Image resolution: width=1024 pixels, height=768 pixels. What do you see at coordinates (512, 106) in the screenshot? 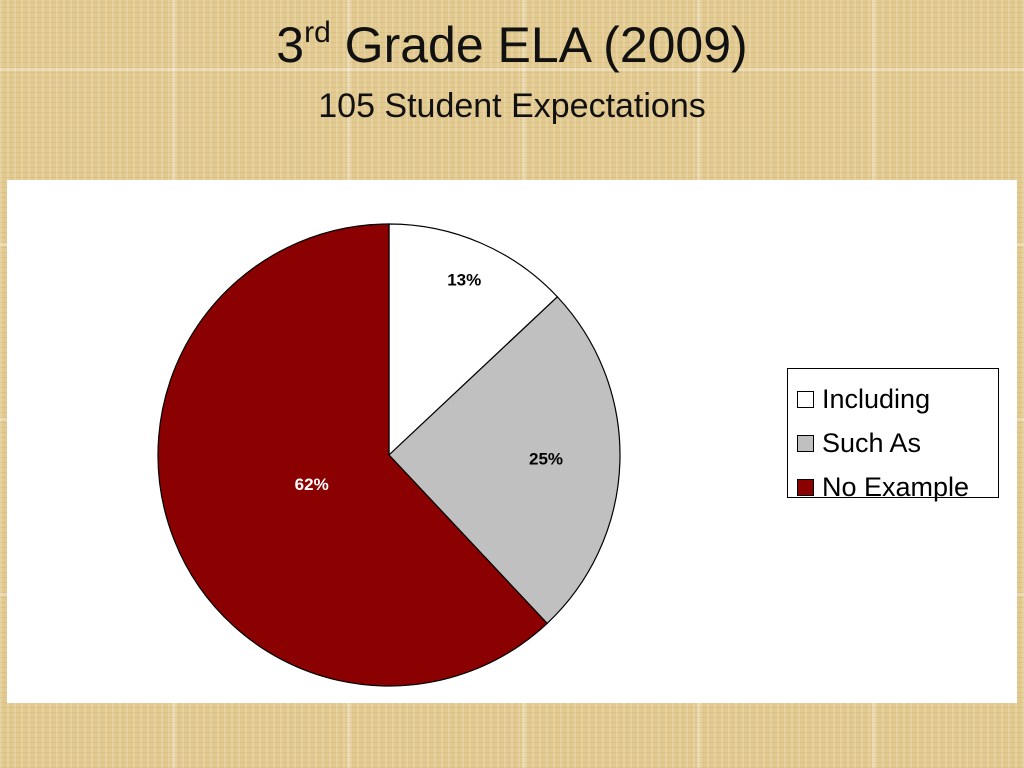
I see `slide-subtitle: 105 Student Expectations` at bounding box center [512, 106].